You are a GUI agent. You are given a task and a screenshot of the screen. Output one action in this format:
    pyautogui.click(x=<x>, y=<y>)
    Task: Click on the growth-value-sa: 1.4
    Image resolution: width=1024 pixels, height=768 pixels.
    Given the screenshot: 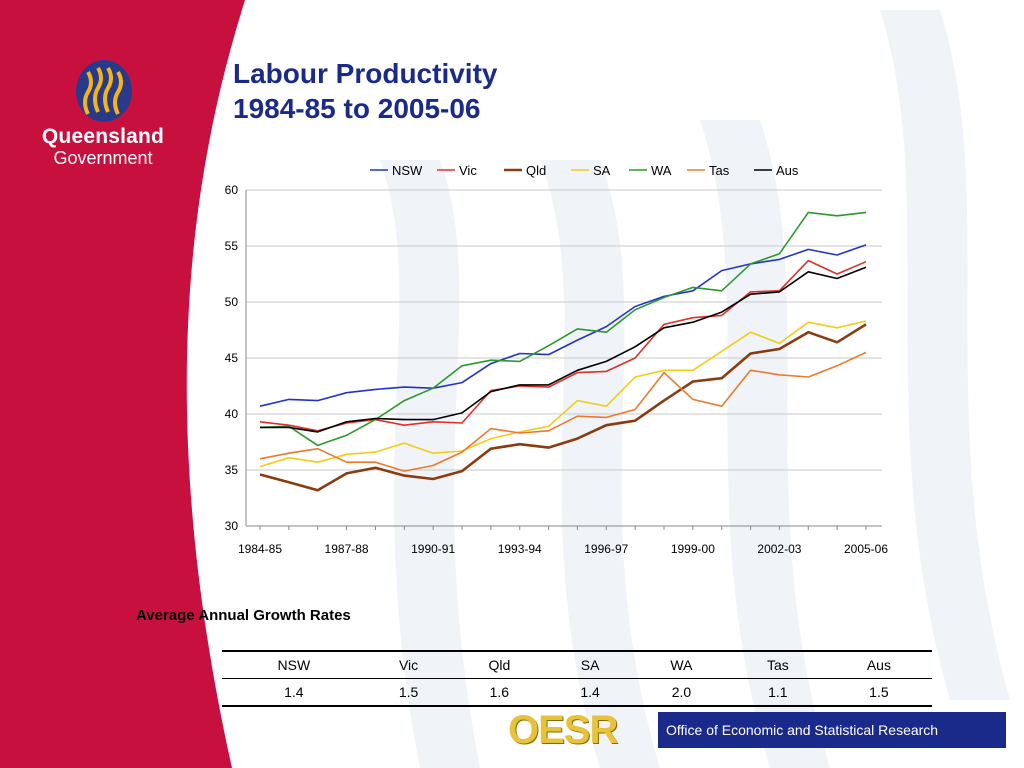 What is the action you would take?
    pyautogui.click(x=590, y=692)
    